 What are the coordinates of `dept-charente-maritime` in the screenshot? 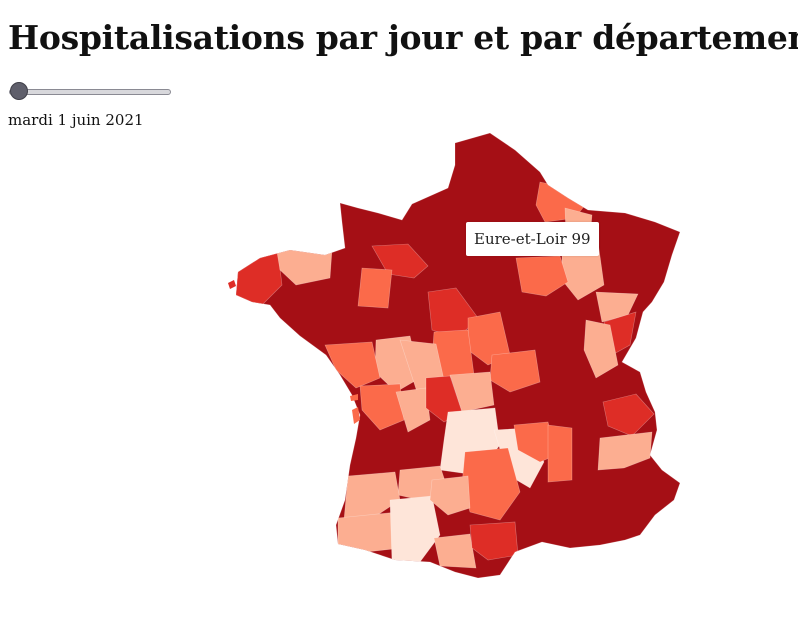 It's located at (382, 407).